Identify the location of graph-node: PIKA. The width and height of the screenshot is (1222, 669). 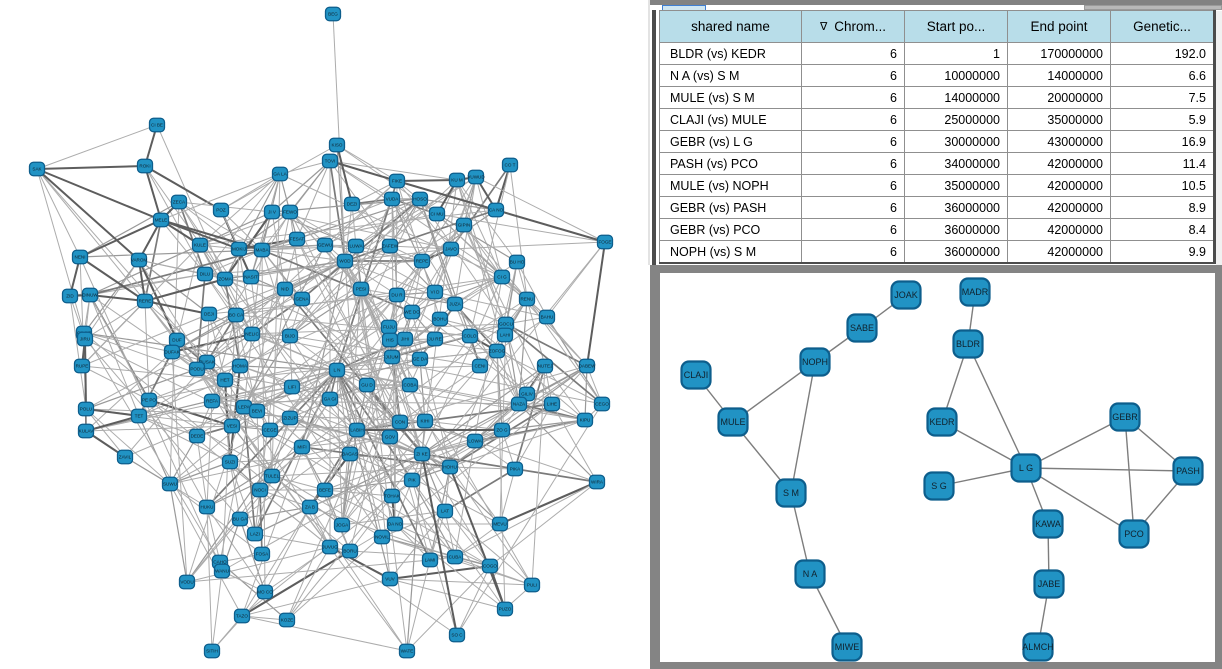
(515, 469).